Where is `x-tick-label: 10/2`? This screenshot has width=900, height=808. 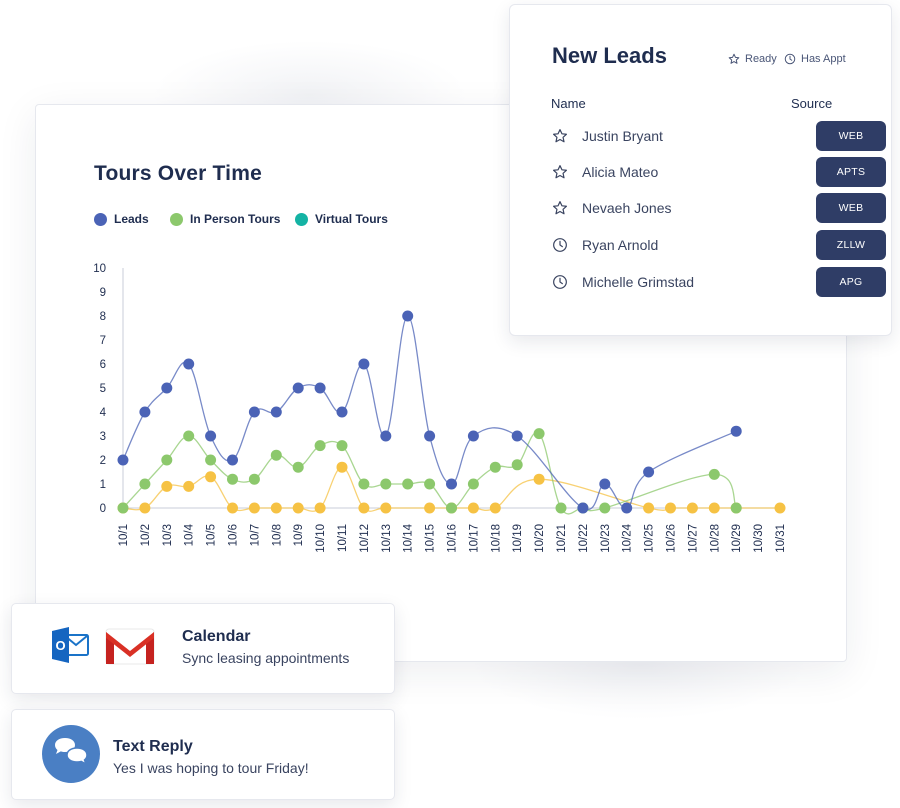 x-tick-label: 10/2 is located at coordinates (146, 535).